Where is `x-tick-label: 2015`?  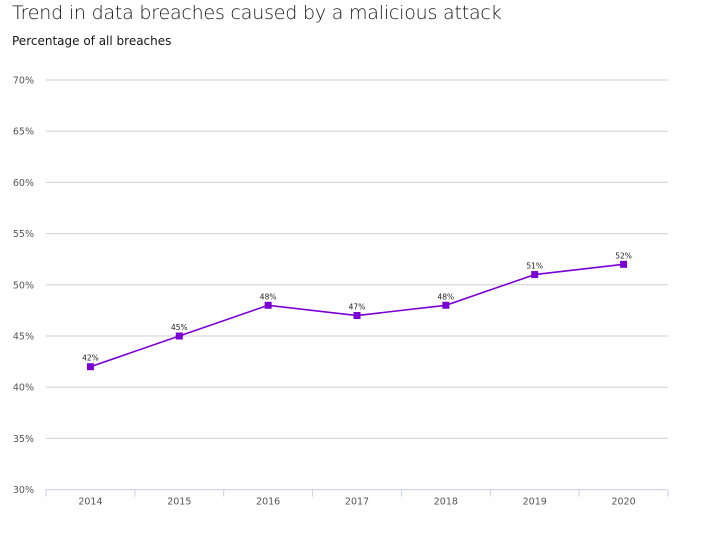
x-tick-label: 2015 is located at coordinates (179, 502).